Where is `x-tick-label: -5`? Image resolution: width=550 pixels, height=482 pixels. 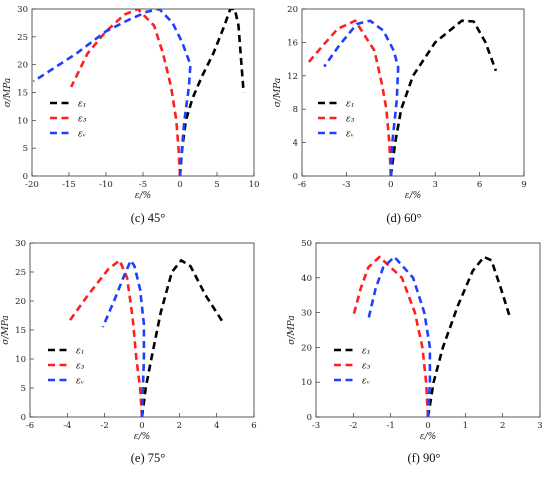
x-tick-label: -5 is located at coordinates (143, 185).